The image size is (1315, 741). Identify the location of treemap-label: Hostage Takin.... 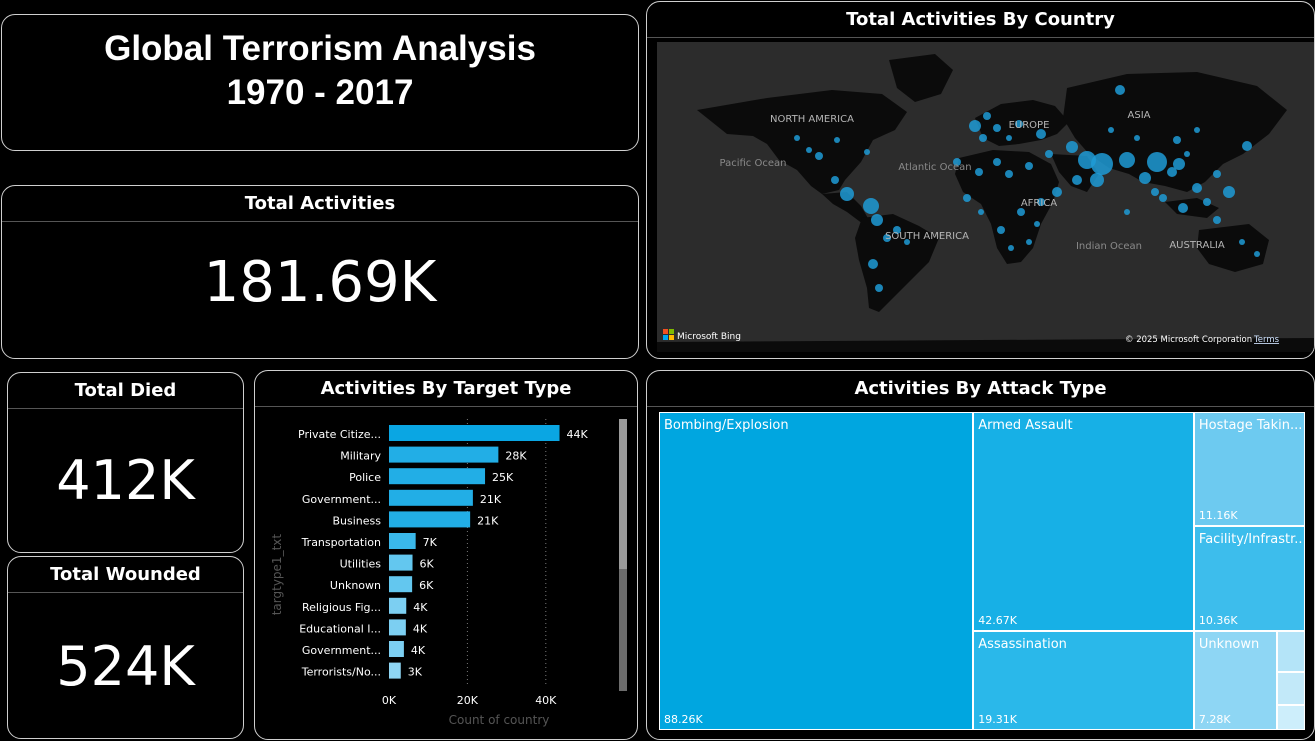
(1250, 425).